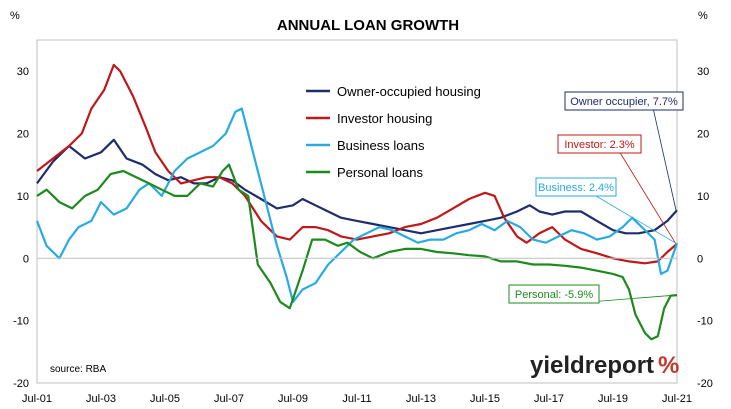 The image size is (731, 409). Describe the element at coordinates (592, 365) in the screenshot. I see `brand-wordmark: yieldreport` at that location.